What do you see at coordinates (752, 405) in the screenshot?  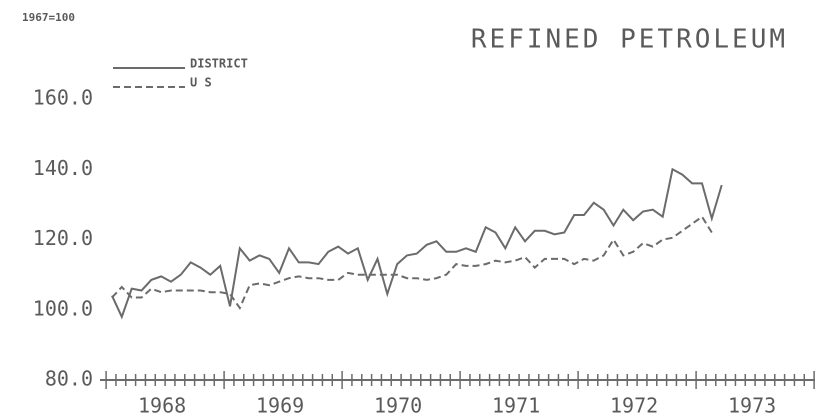 I see `x-tick-label: 1973` at bounding box center [752, 405].